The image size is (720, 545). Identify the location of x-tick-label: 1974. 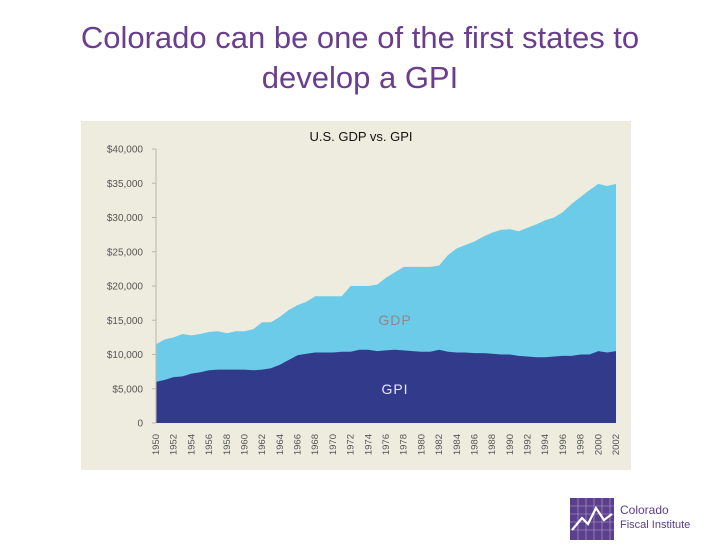
(368, 444).